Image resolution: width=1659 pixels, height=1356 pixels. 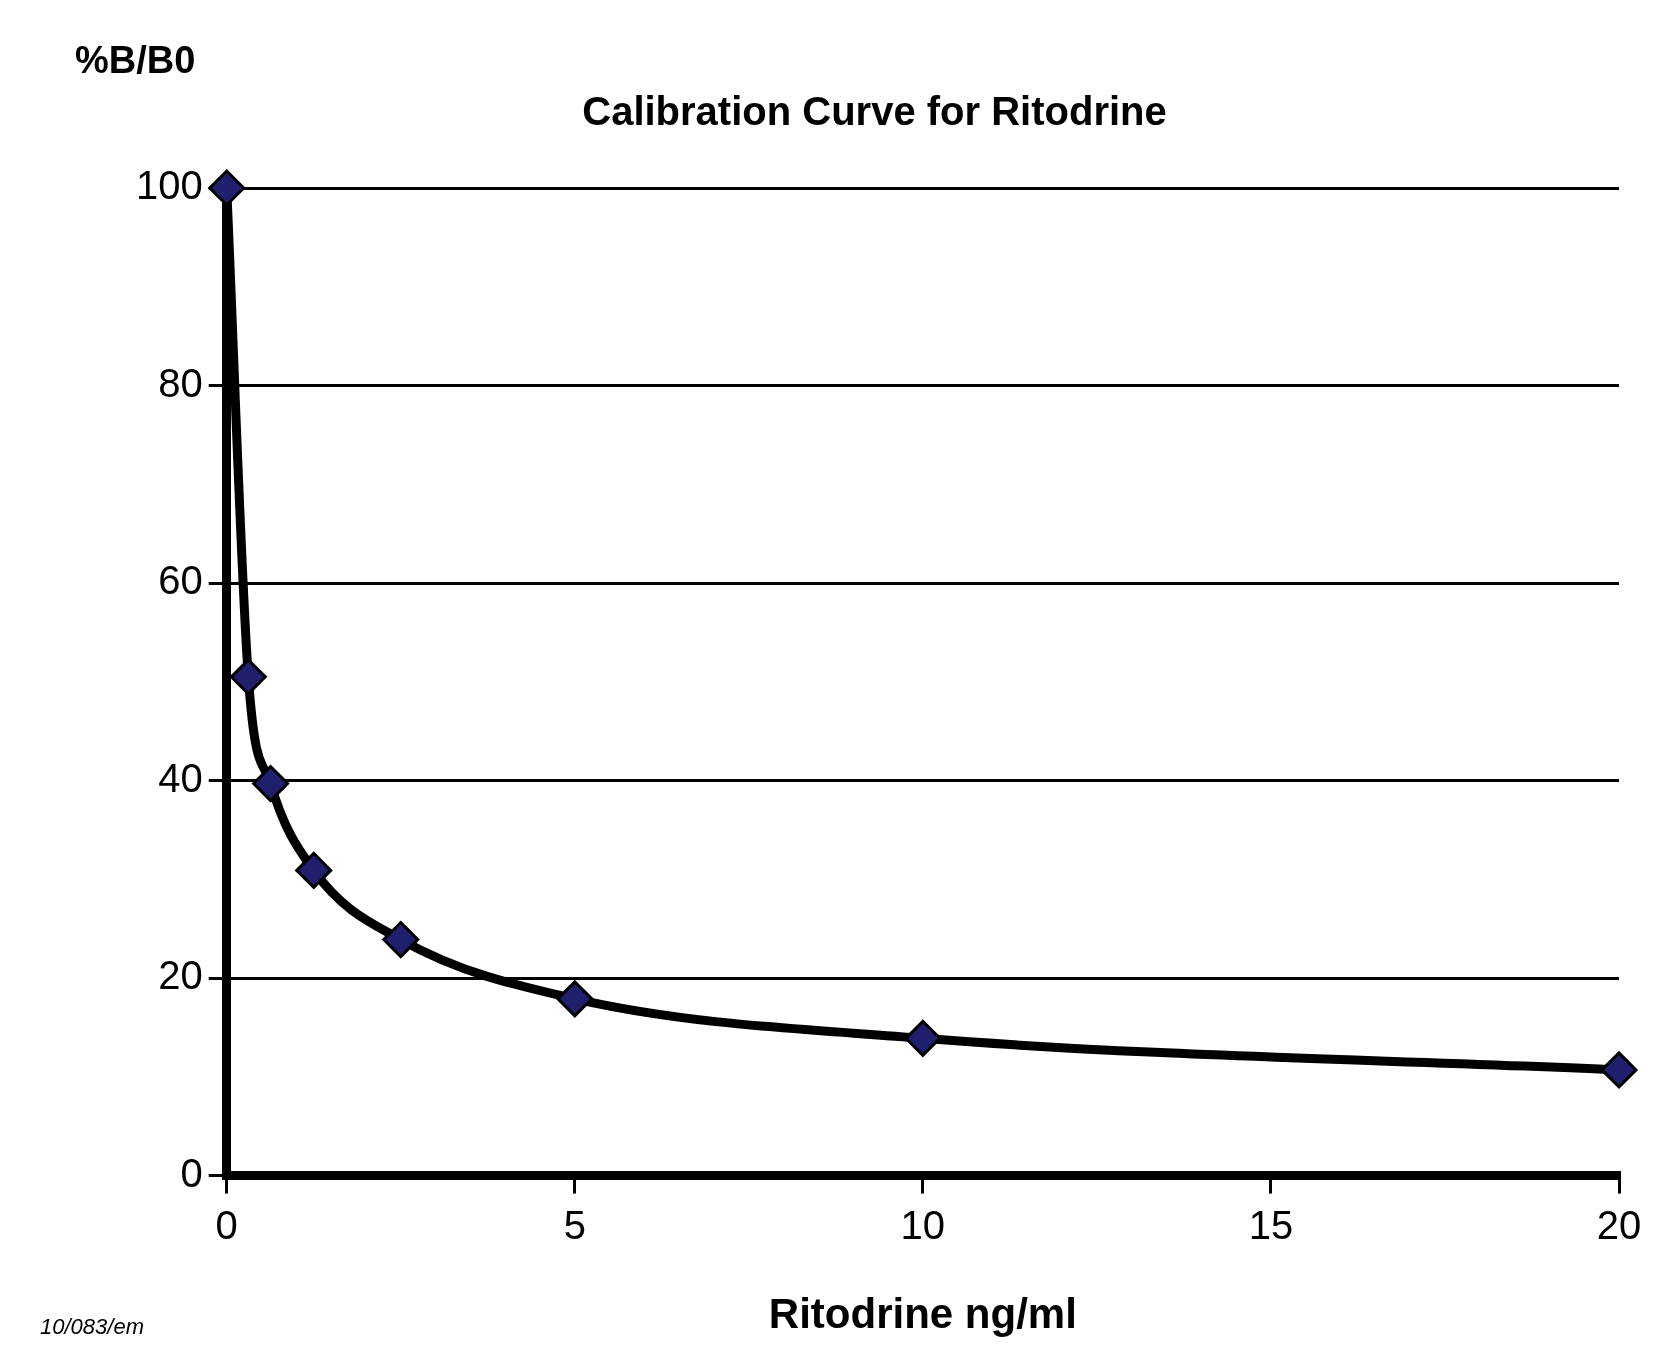 I want to click on x-tick-label: 20, so click(x=1619, y=1224).